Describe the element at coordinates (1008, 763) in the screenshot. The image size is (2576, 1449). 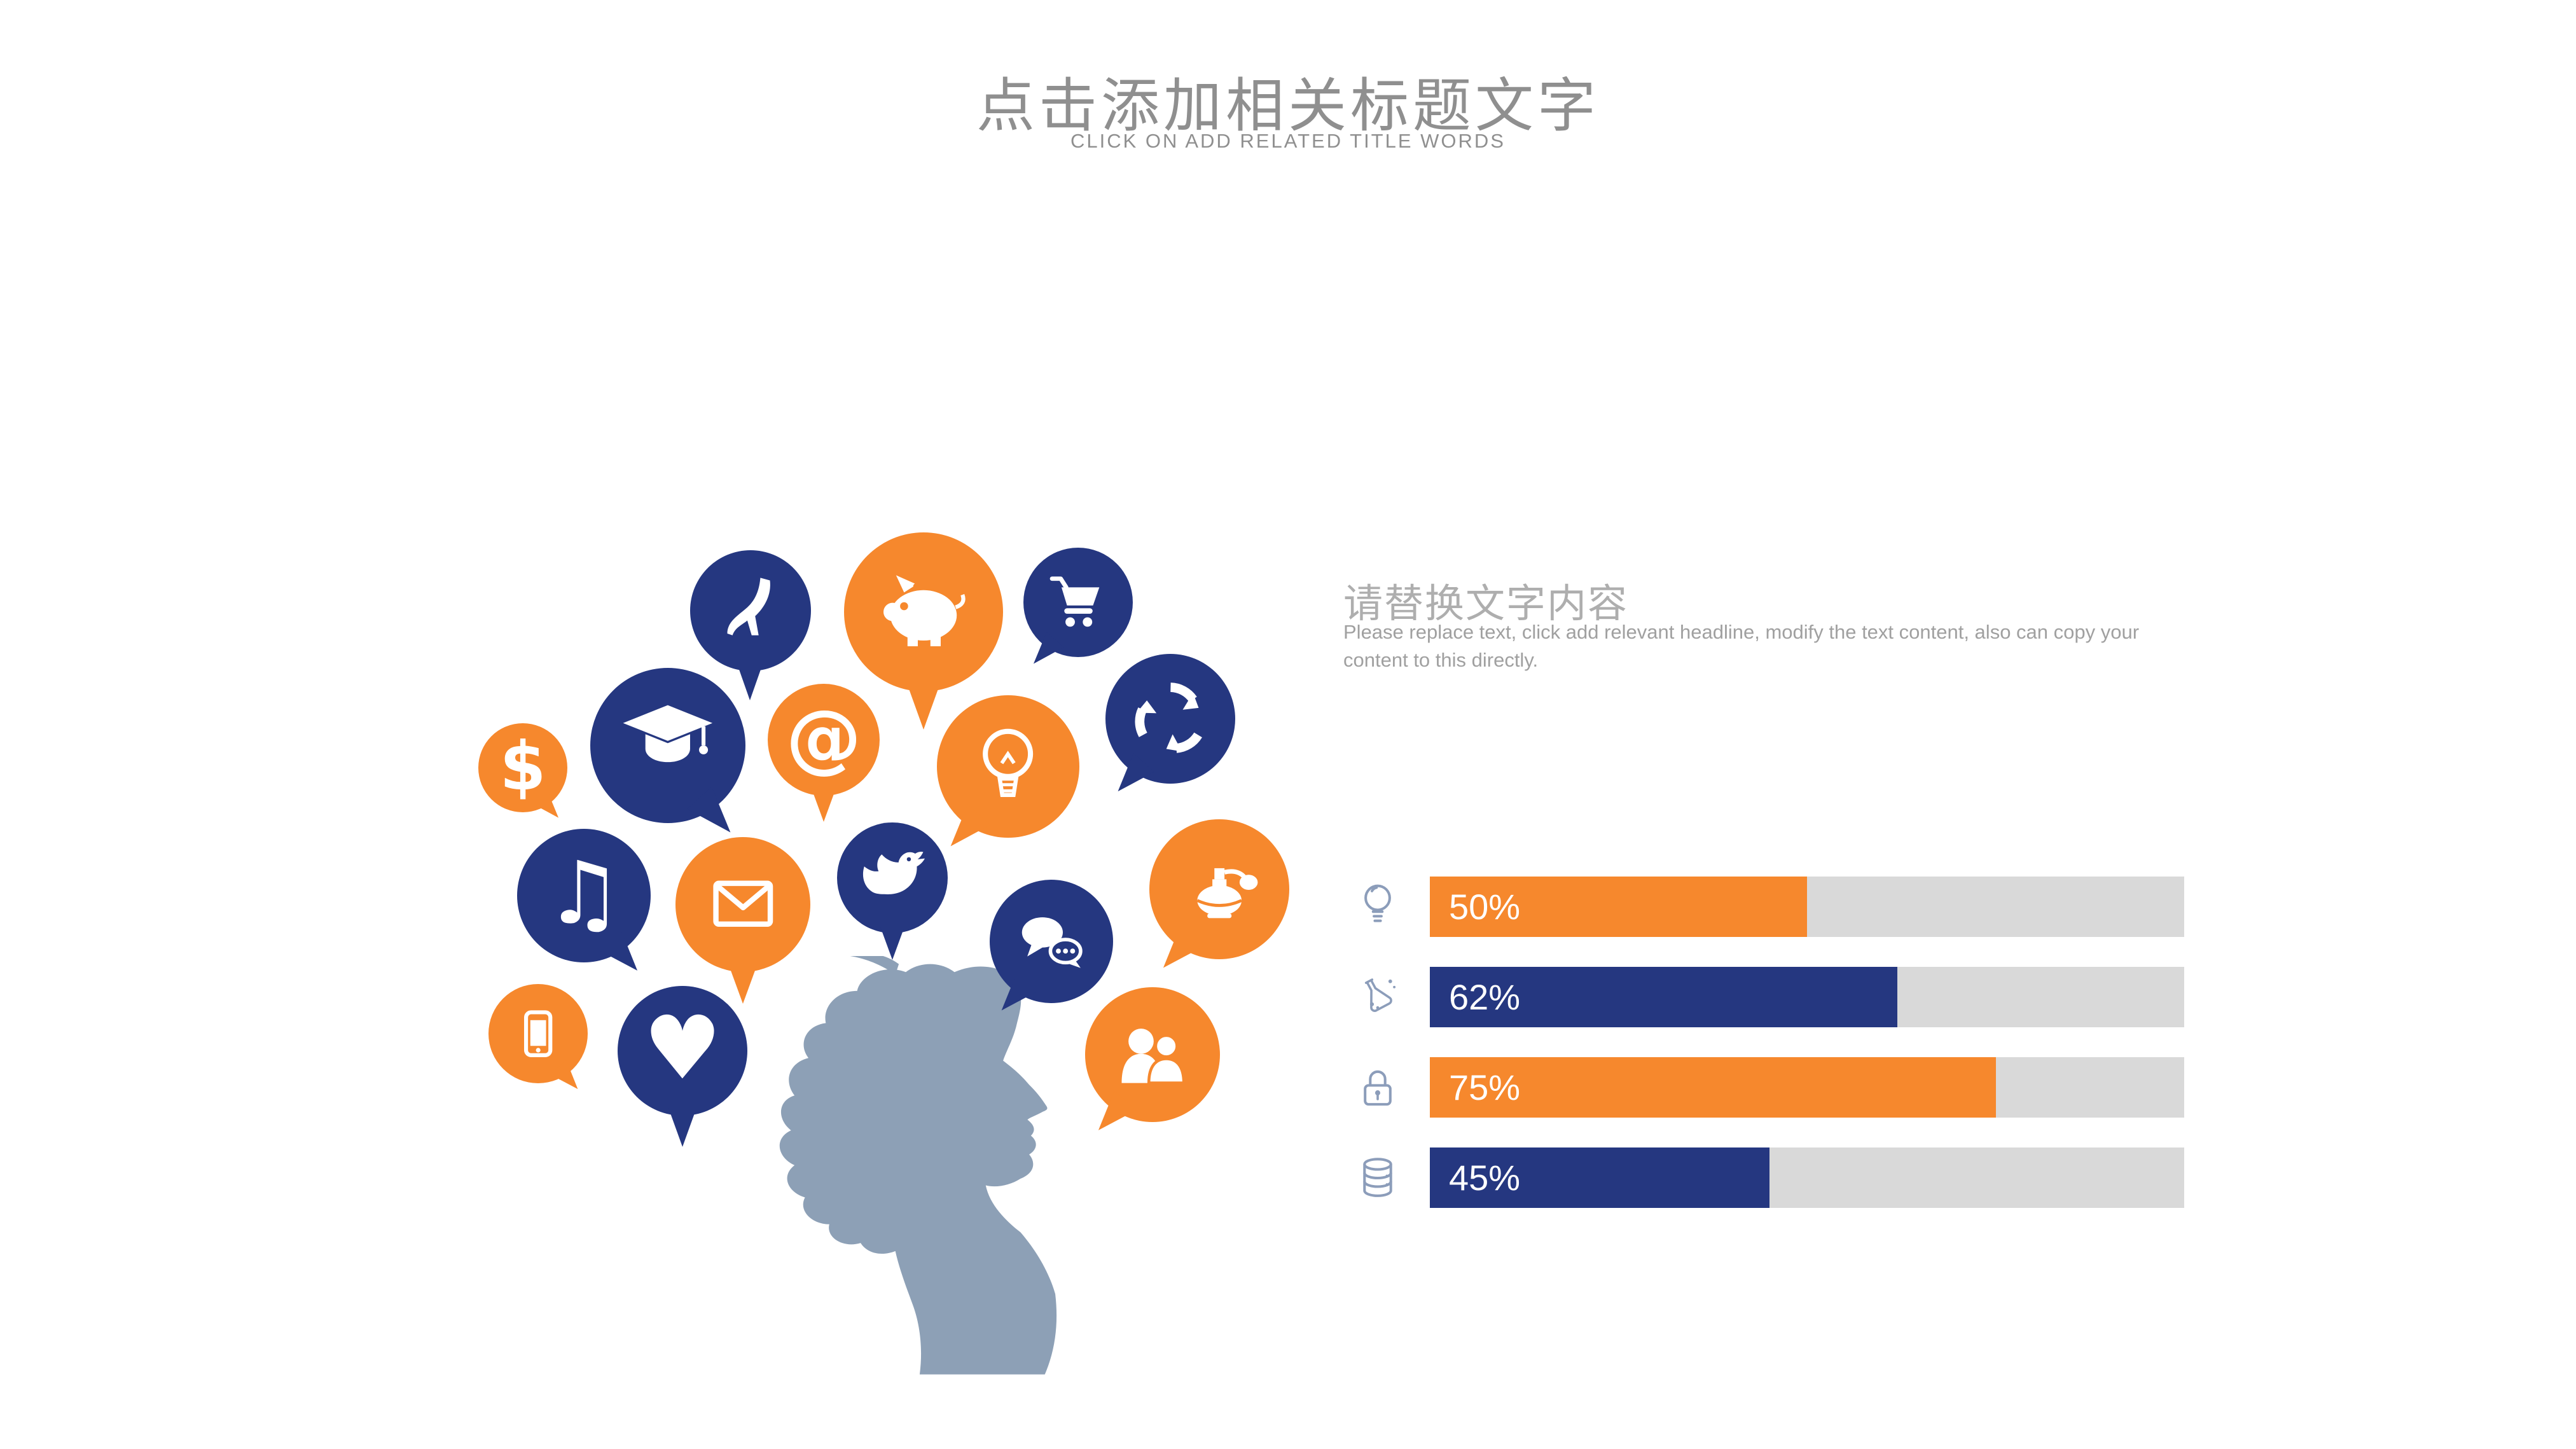
I see `lightbulb-icon` at that location.